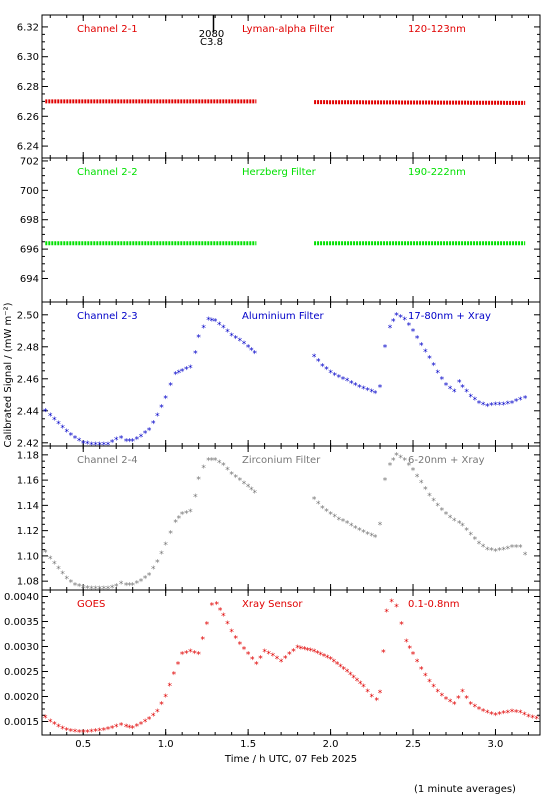  I want to click on panel-label: Xray Sensor, so click(272, 604).